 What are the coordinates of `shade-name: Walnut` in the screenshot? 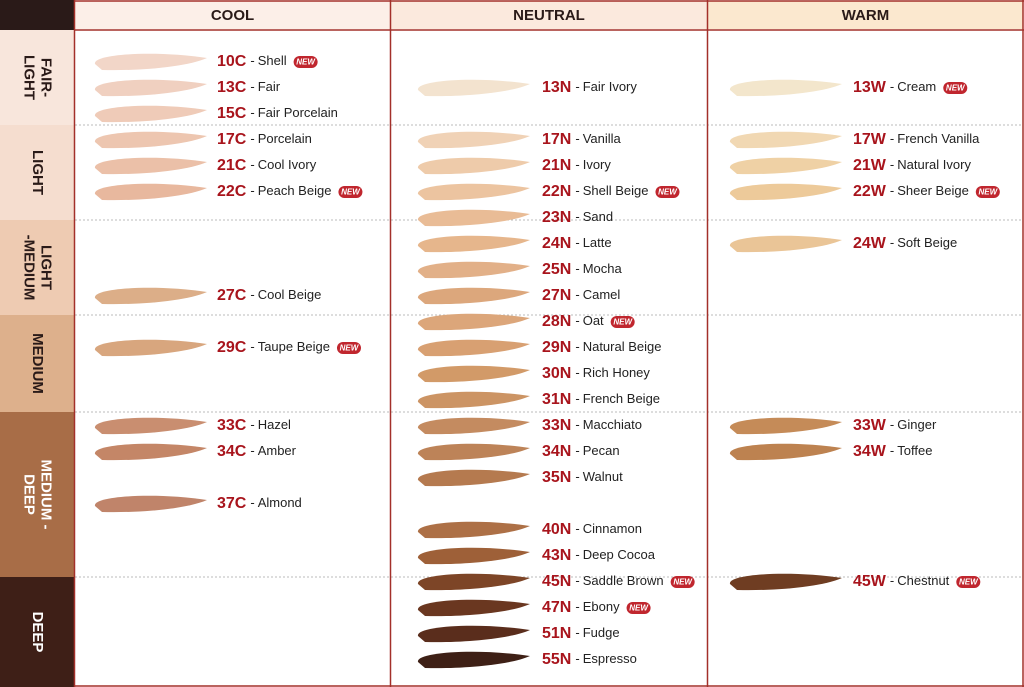 It's located at (603, 476).